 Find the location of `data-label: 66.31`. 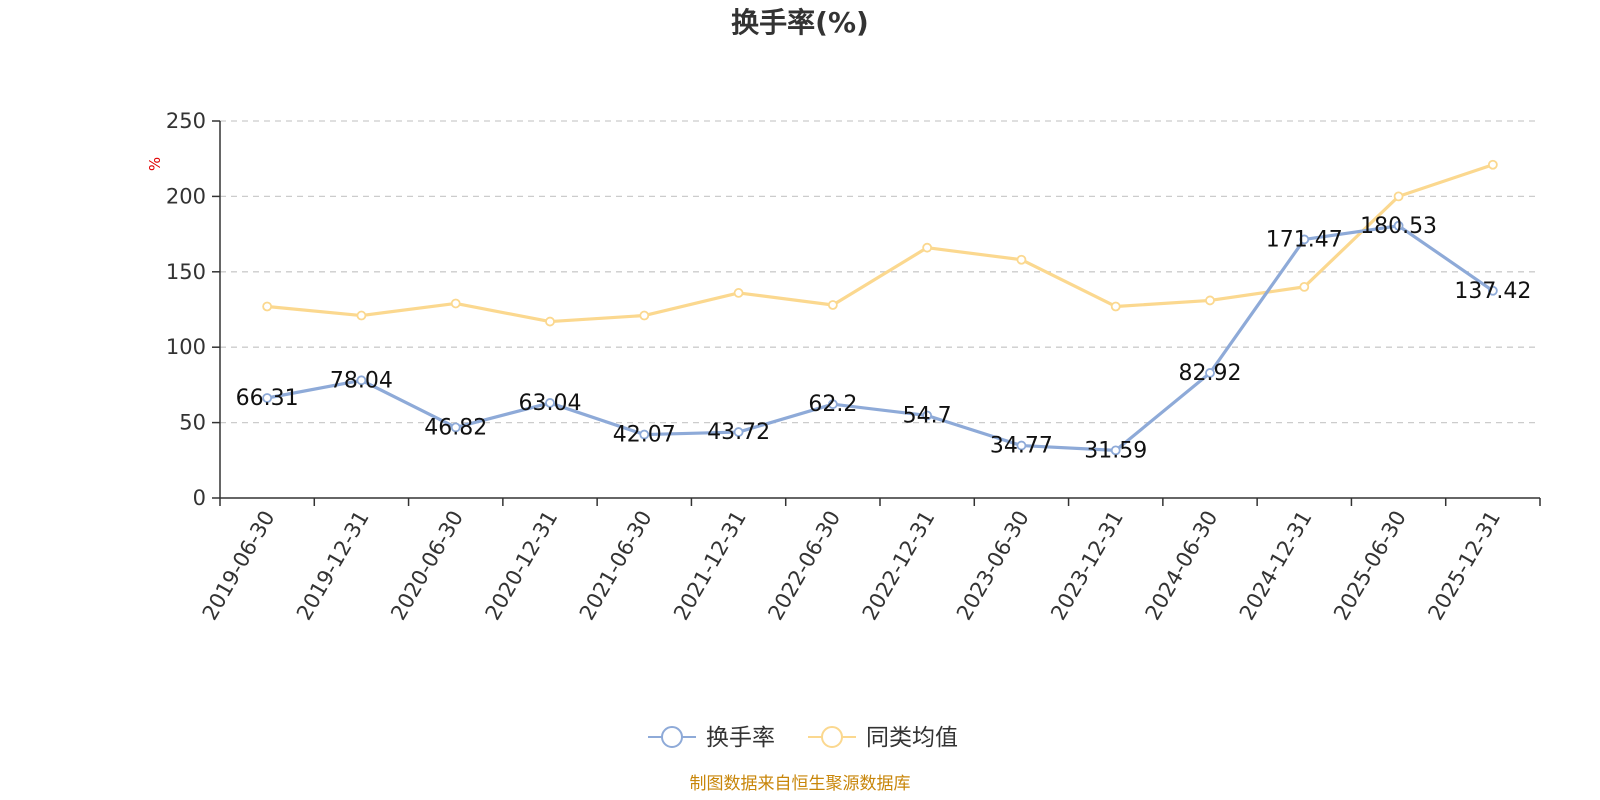

data-label: 66.31 is located at coordinates (267, 398).